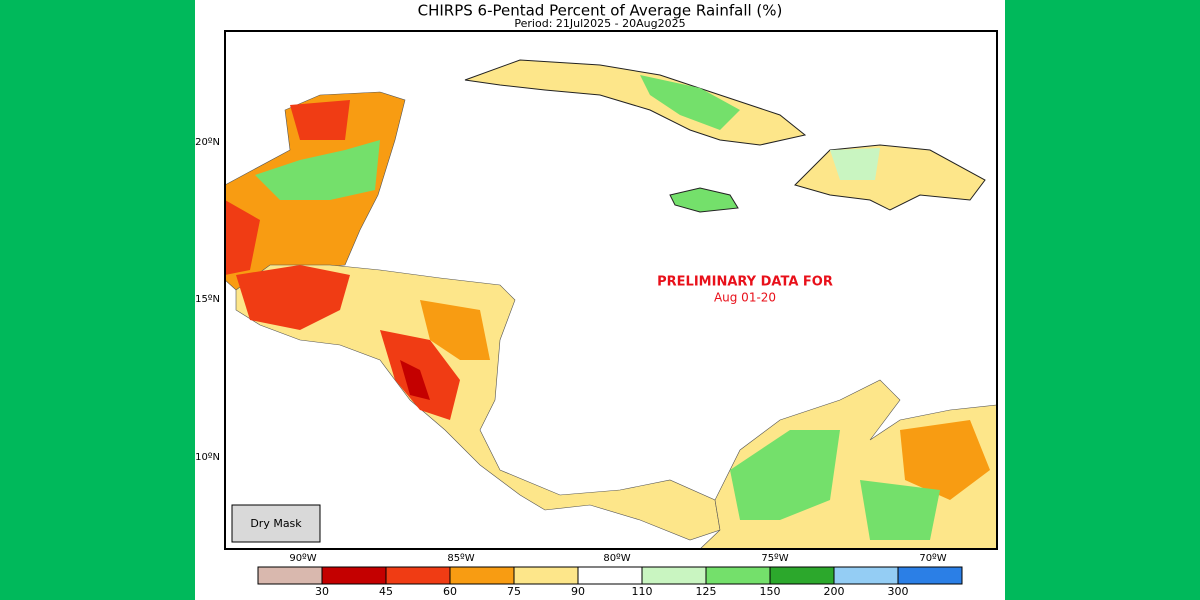  Describe the element at coordinates (207, 457) in the screenshot. I see `latitude-label: 10ºN` at that location.